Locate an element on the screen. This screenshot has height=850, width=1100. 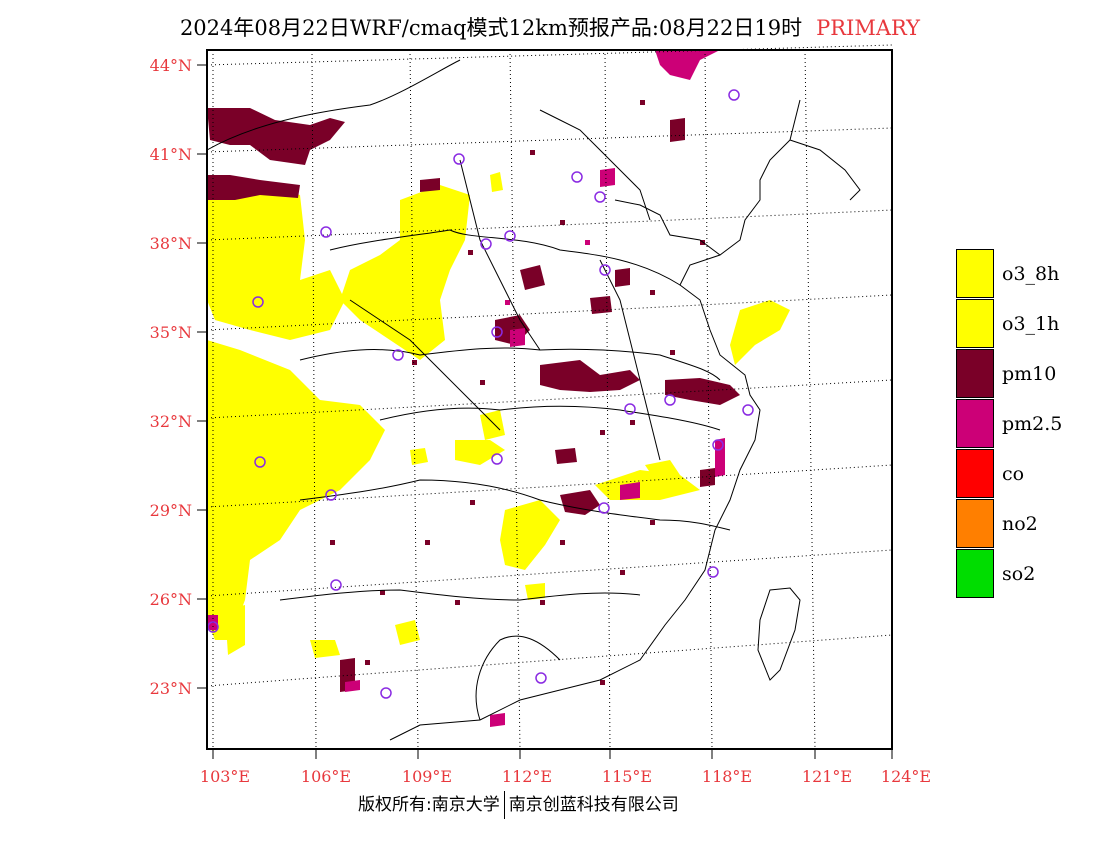
primary-tag: PRIMARY is located at coordinates (868, 28).